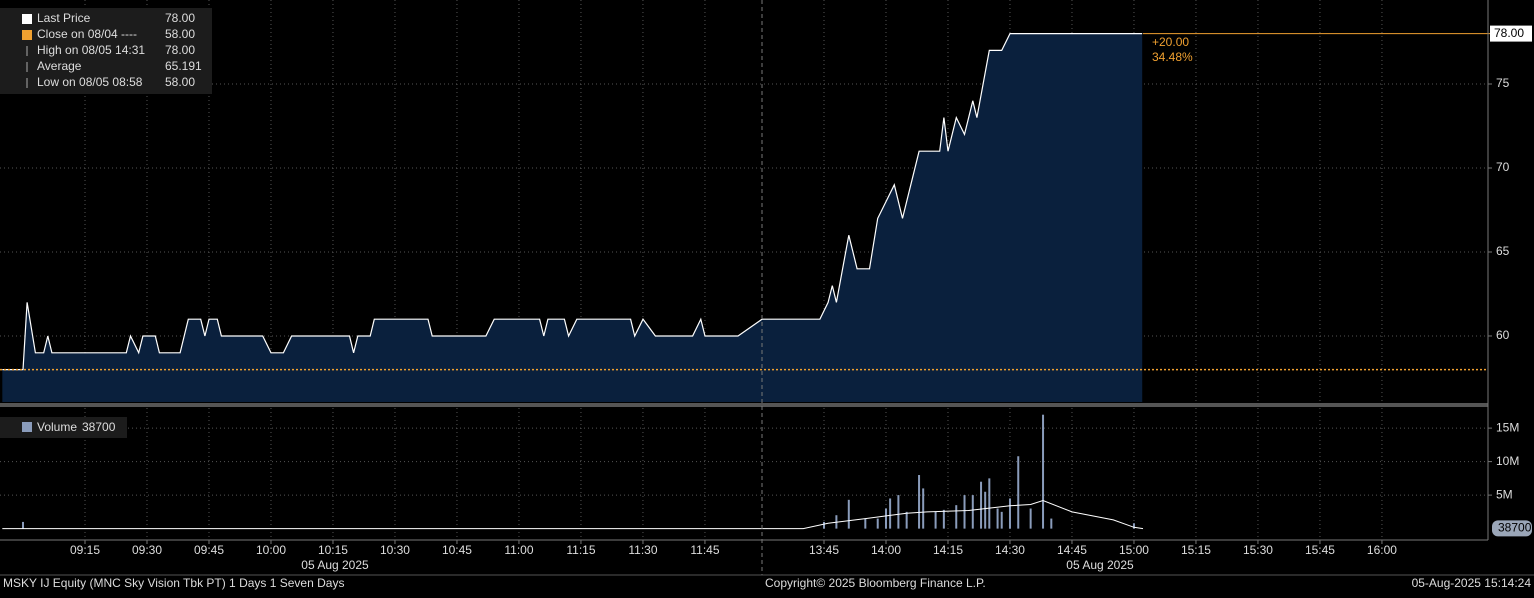 The image size is (1534, 598). What do you see at coordinates (90, 82) in the screenshot?
I see `legend-name: Low on 08/05 08:58` at bounding box center [90, 82].